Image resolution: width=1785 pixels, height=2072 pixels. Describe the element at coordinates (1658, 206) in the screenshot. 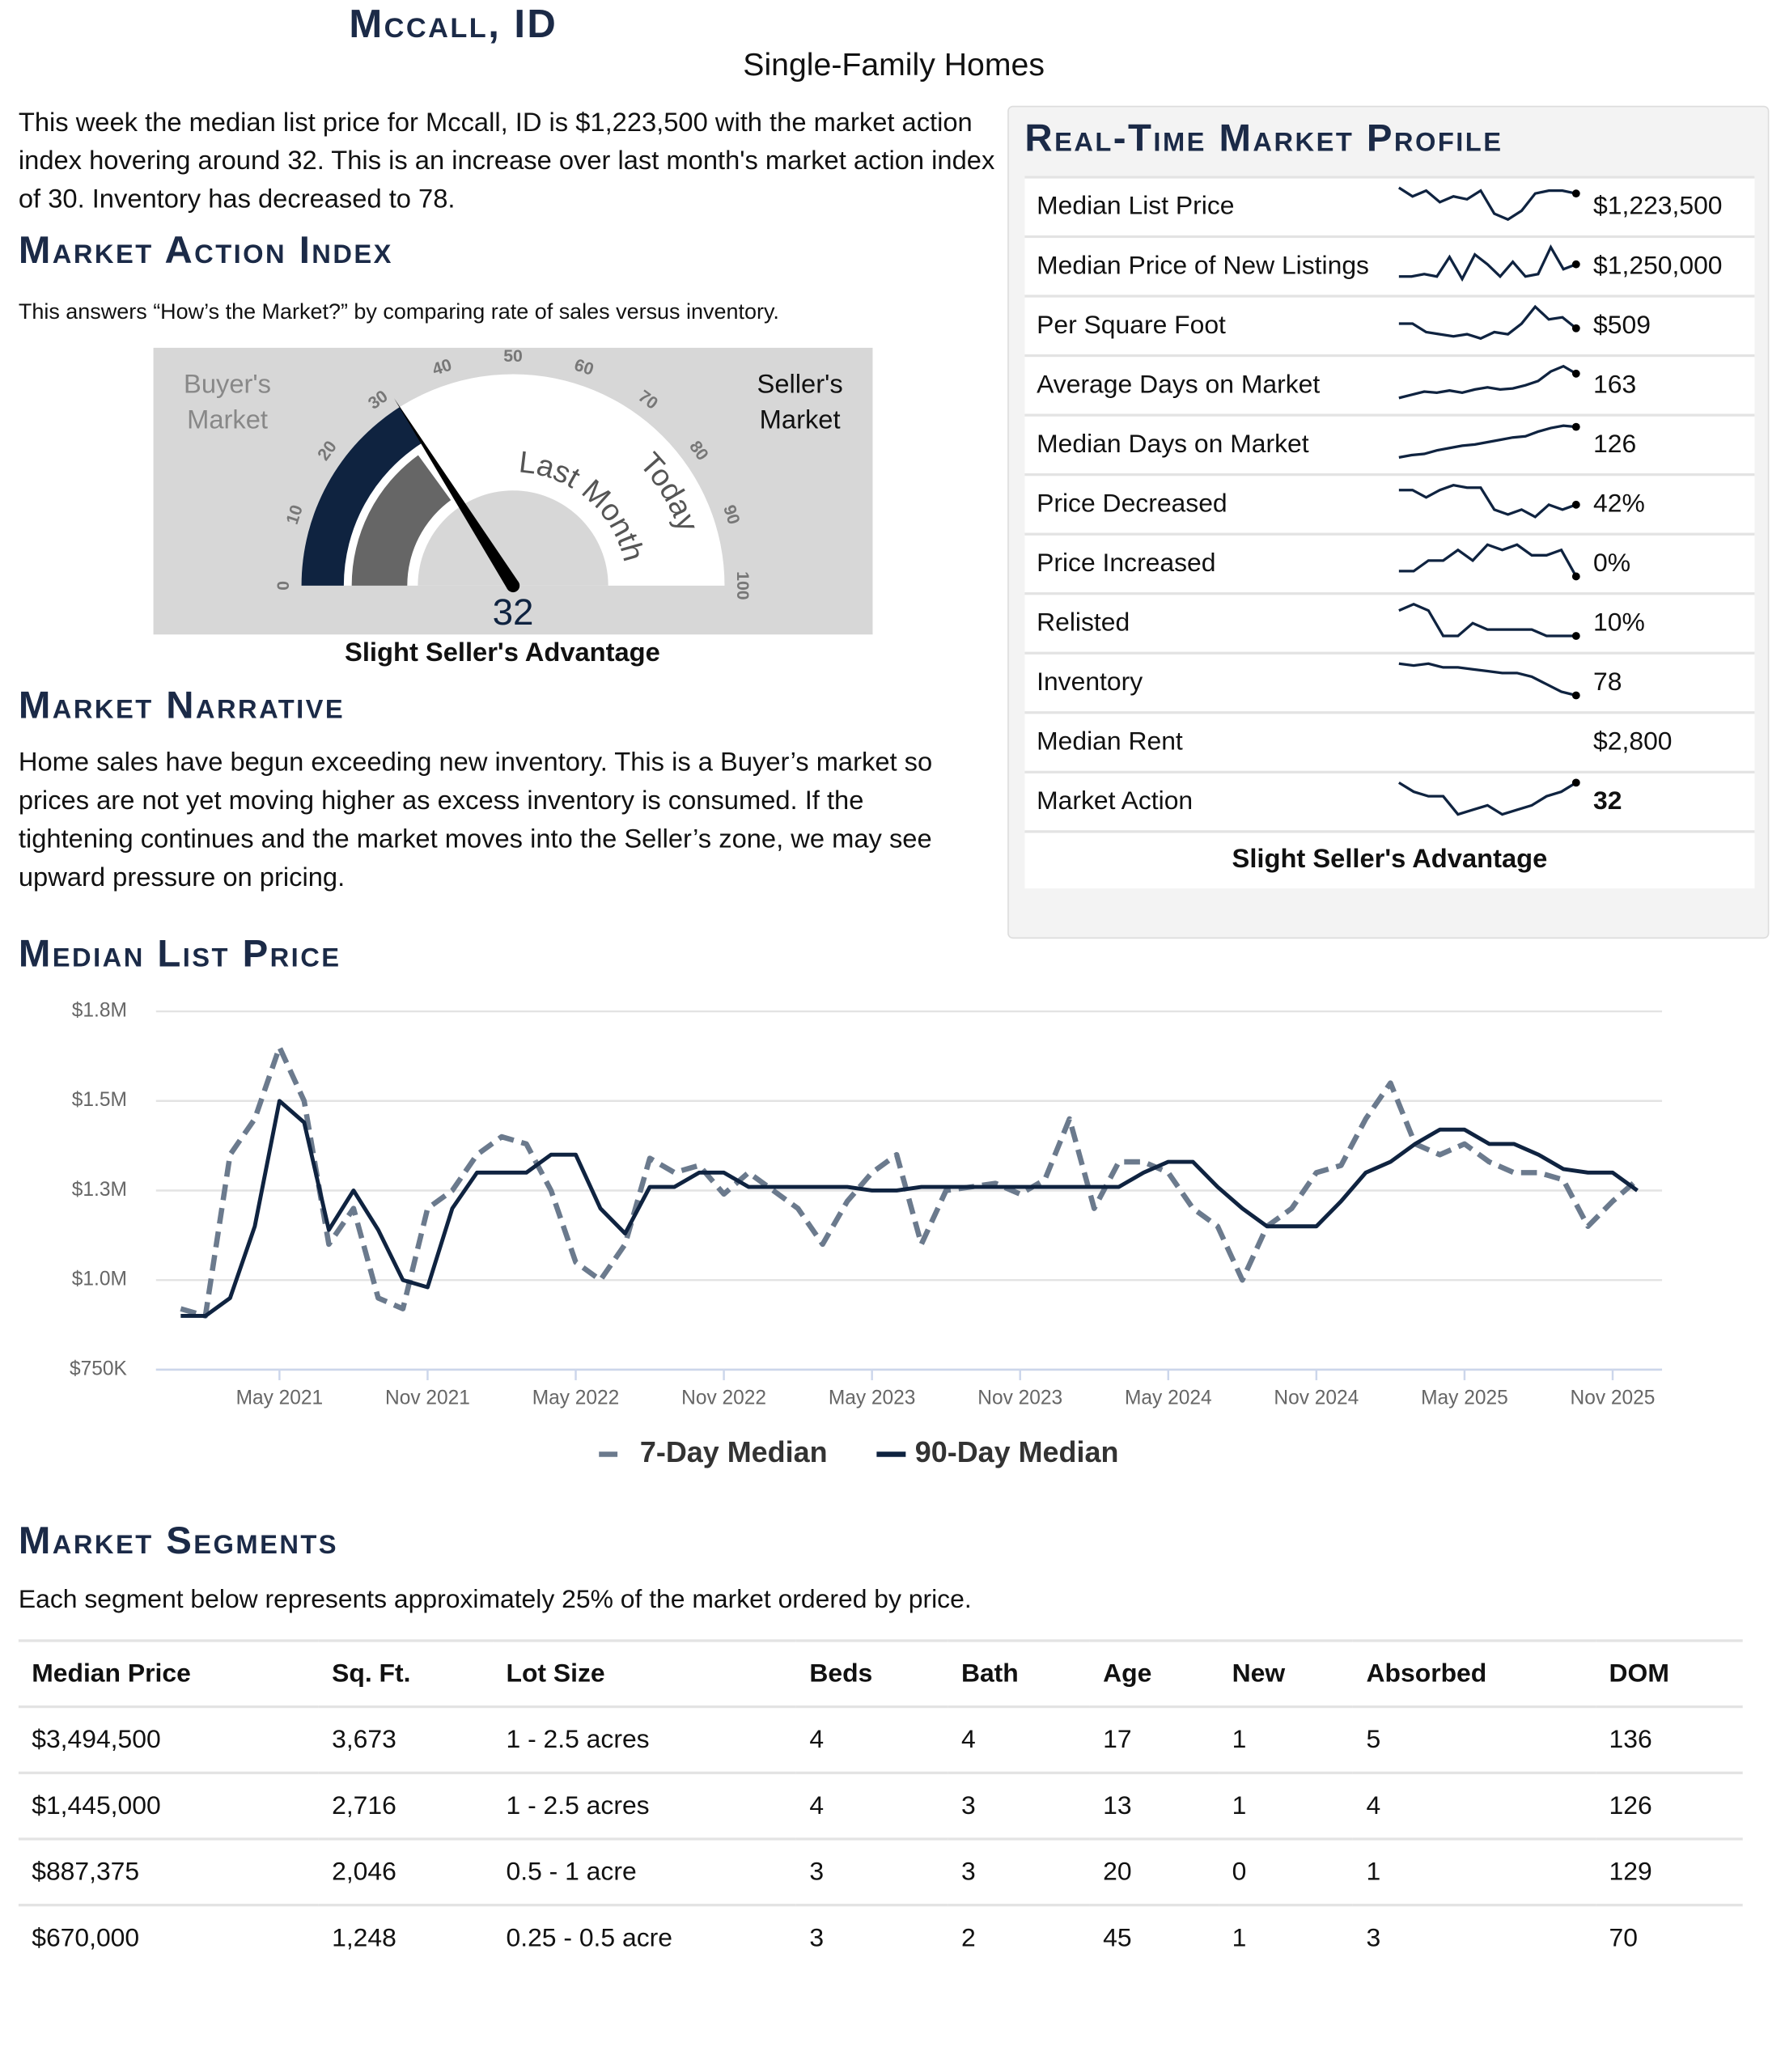

I see `row-value: $1,223,500` at that location.